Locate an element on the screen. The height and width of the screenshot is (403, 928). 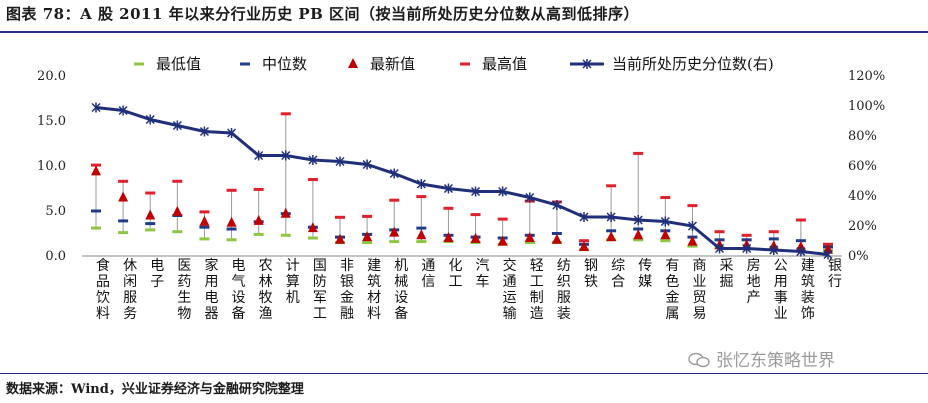
category-label-5: 电气设备 is located at coordinates (239, 290).